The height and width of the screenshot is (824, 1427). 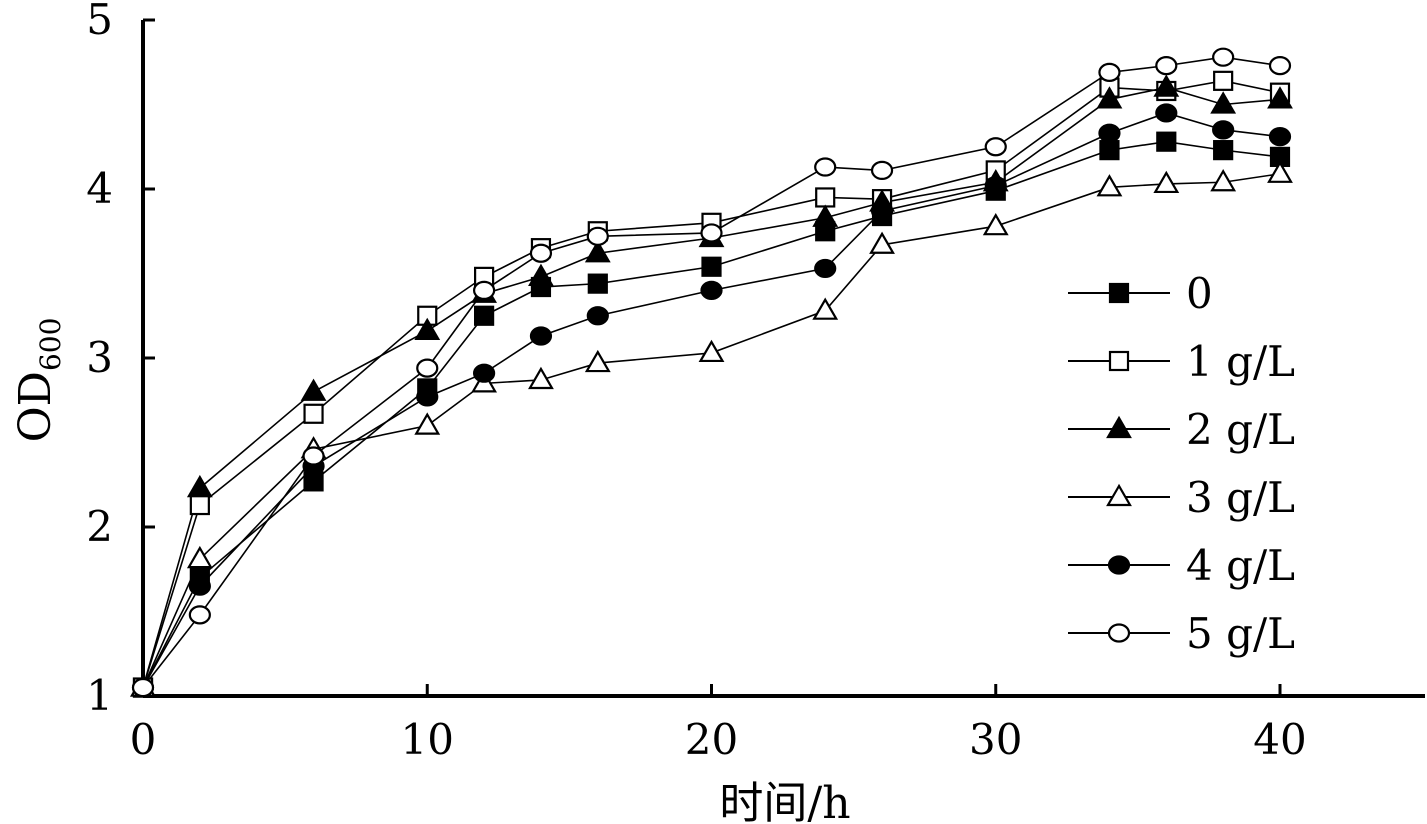 What do you see at coordinates (50, 344) in the screenshot?
I see `y-axis-title-subscript: 600` at bounding box center [50, 344].